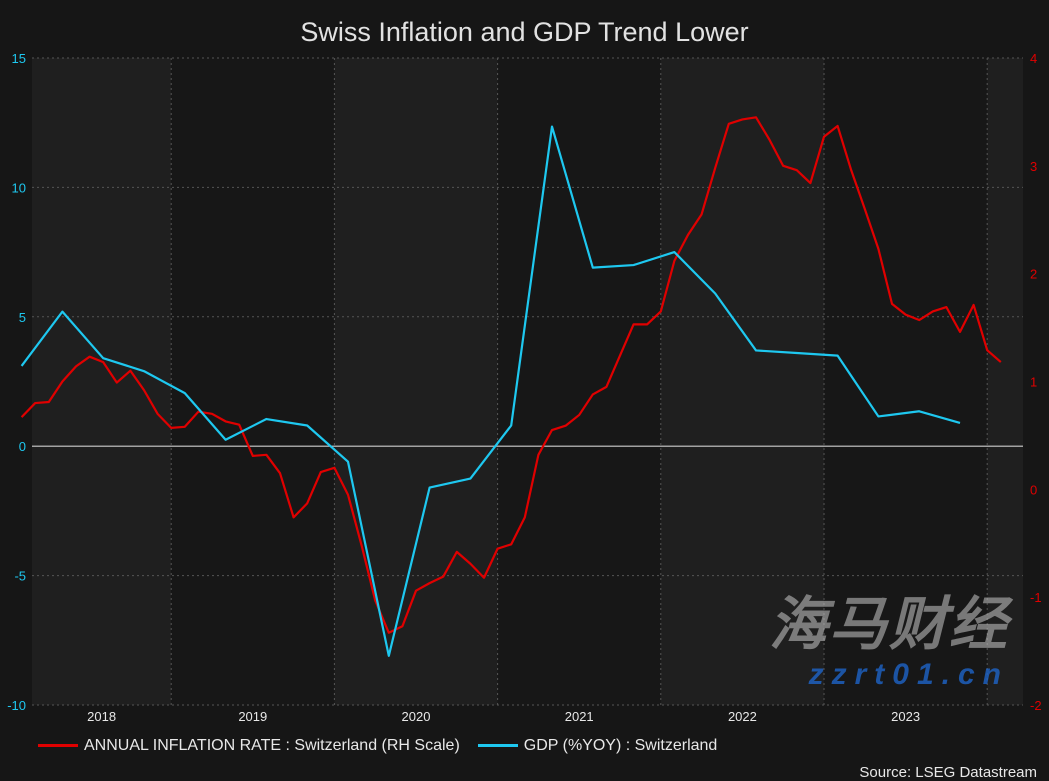  What do you see at coordinates (905, 716) in the screenshot?
I see `x-tick-label: 2023` at bounding box center [905, 716].